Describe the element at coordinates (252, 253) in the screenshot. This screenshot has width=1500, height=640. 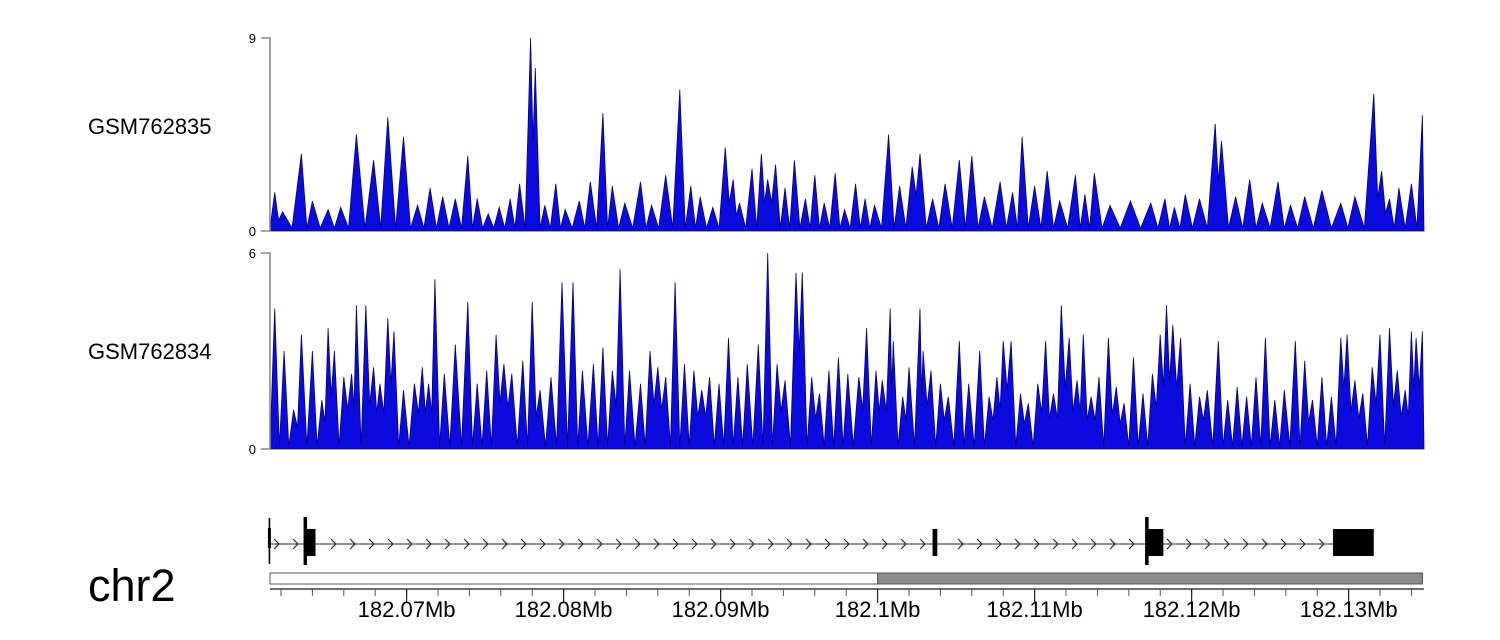
I see `y-axis-tick-label: 6` at that location.